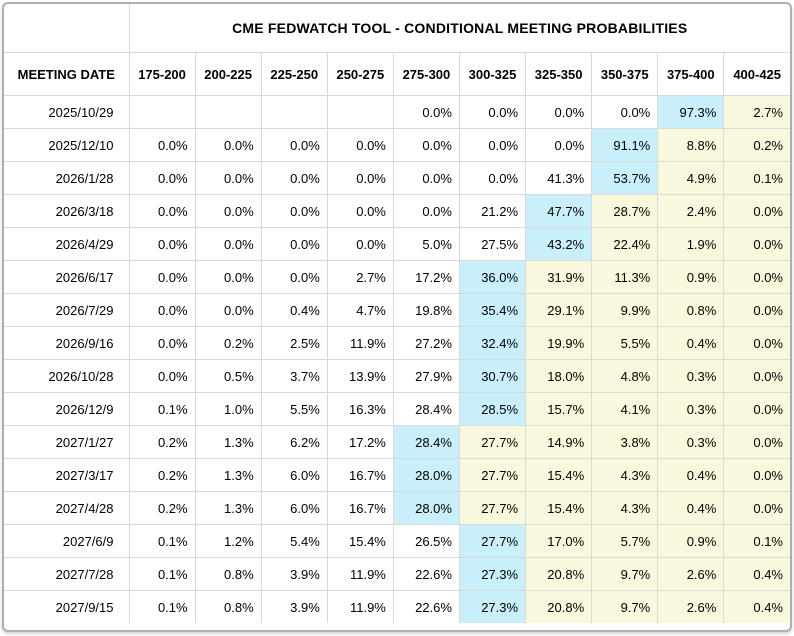  What do you see at coordinates (426, 376) in the screenshot?
I see `probability-cell: 27.9%` at bounding box center [426, 376].